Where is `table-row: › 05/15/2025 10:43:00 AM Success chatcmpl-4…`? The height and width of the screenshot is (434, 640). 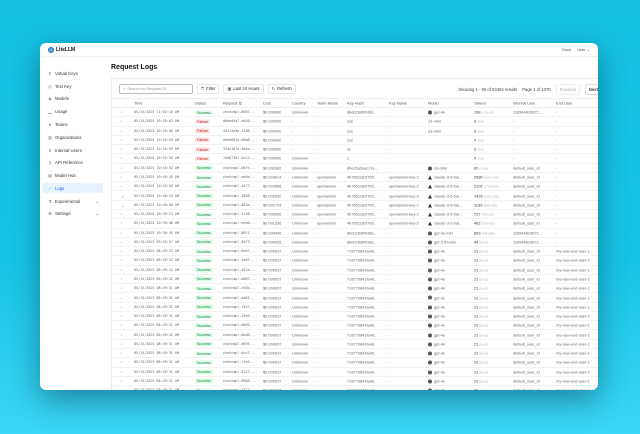
table-row: › 05/15/2025 10:43:00 AM Success chatcmpl-4… is located at coordinates (355, 187).